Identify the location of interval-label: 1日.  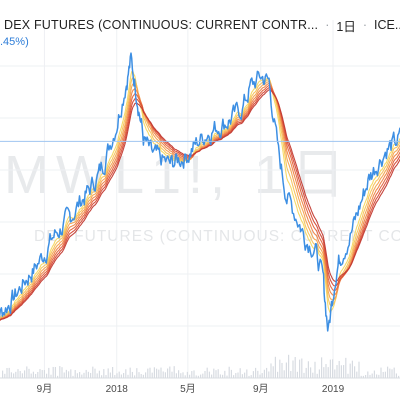
(346, 26).